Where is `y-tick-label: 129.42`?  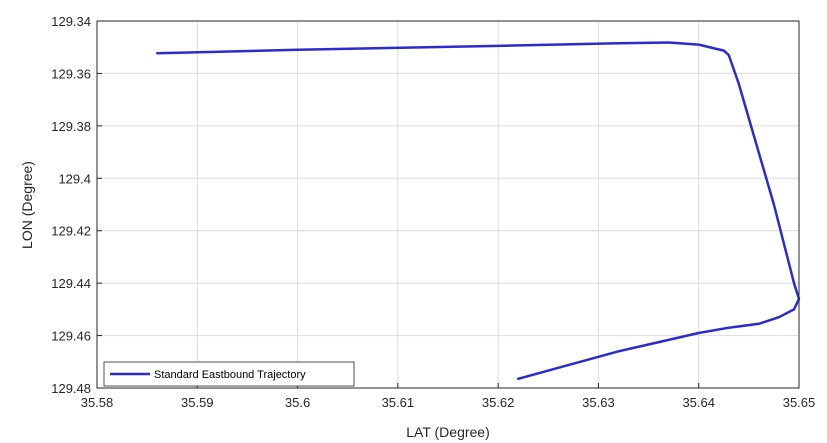
y-tick-label: 129.42 is located at coordinates (71, 231).